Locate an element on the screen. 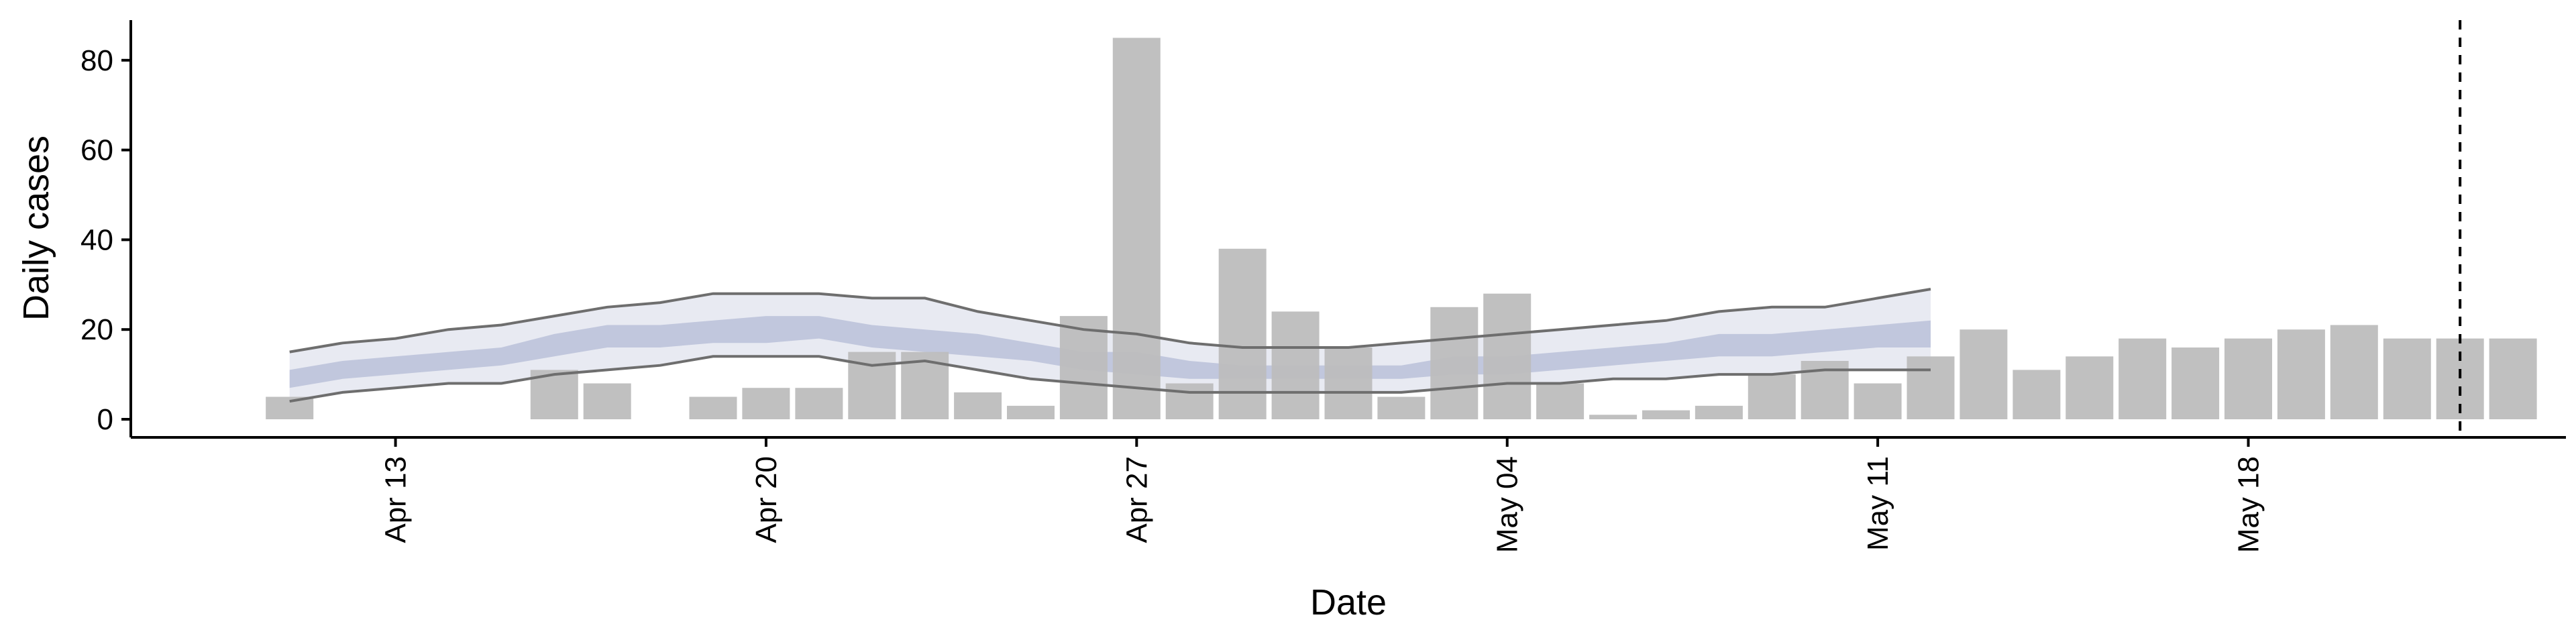  x-ticks: Apr 13 Apr 20 Apr 27 May 04 May 11 May 18 is located at coordinates (1322, 495).